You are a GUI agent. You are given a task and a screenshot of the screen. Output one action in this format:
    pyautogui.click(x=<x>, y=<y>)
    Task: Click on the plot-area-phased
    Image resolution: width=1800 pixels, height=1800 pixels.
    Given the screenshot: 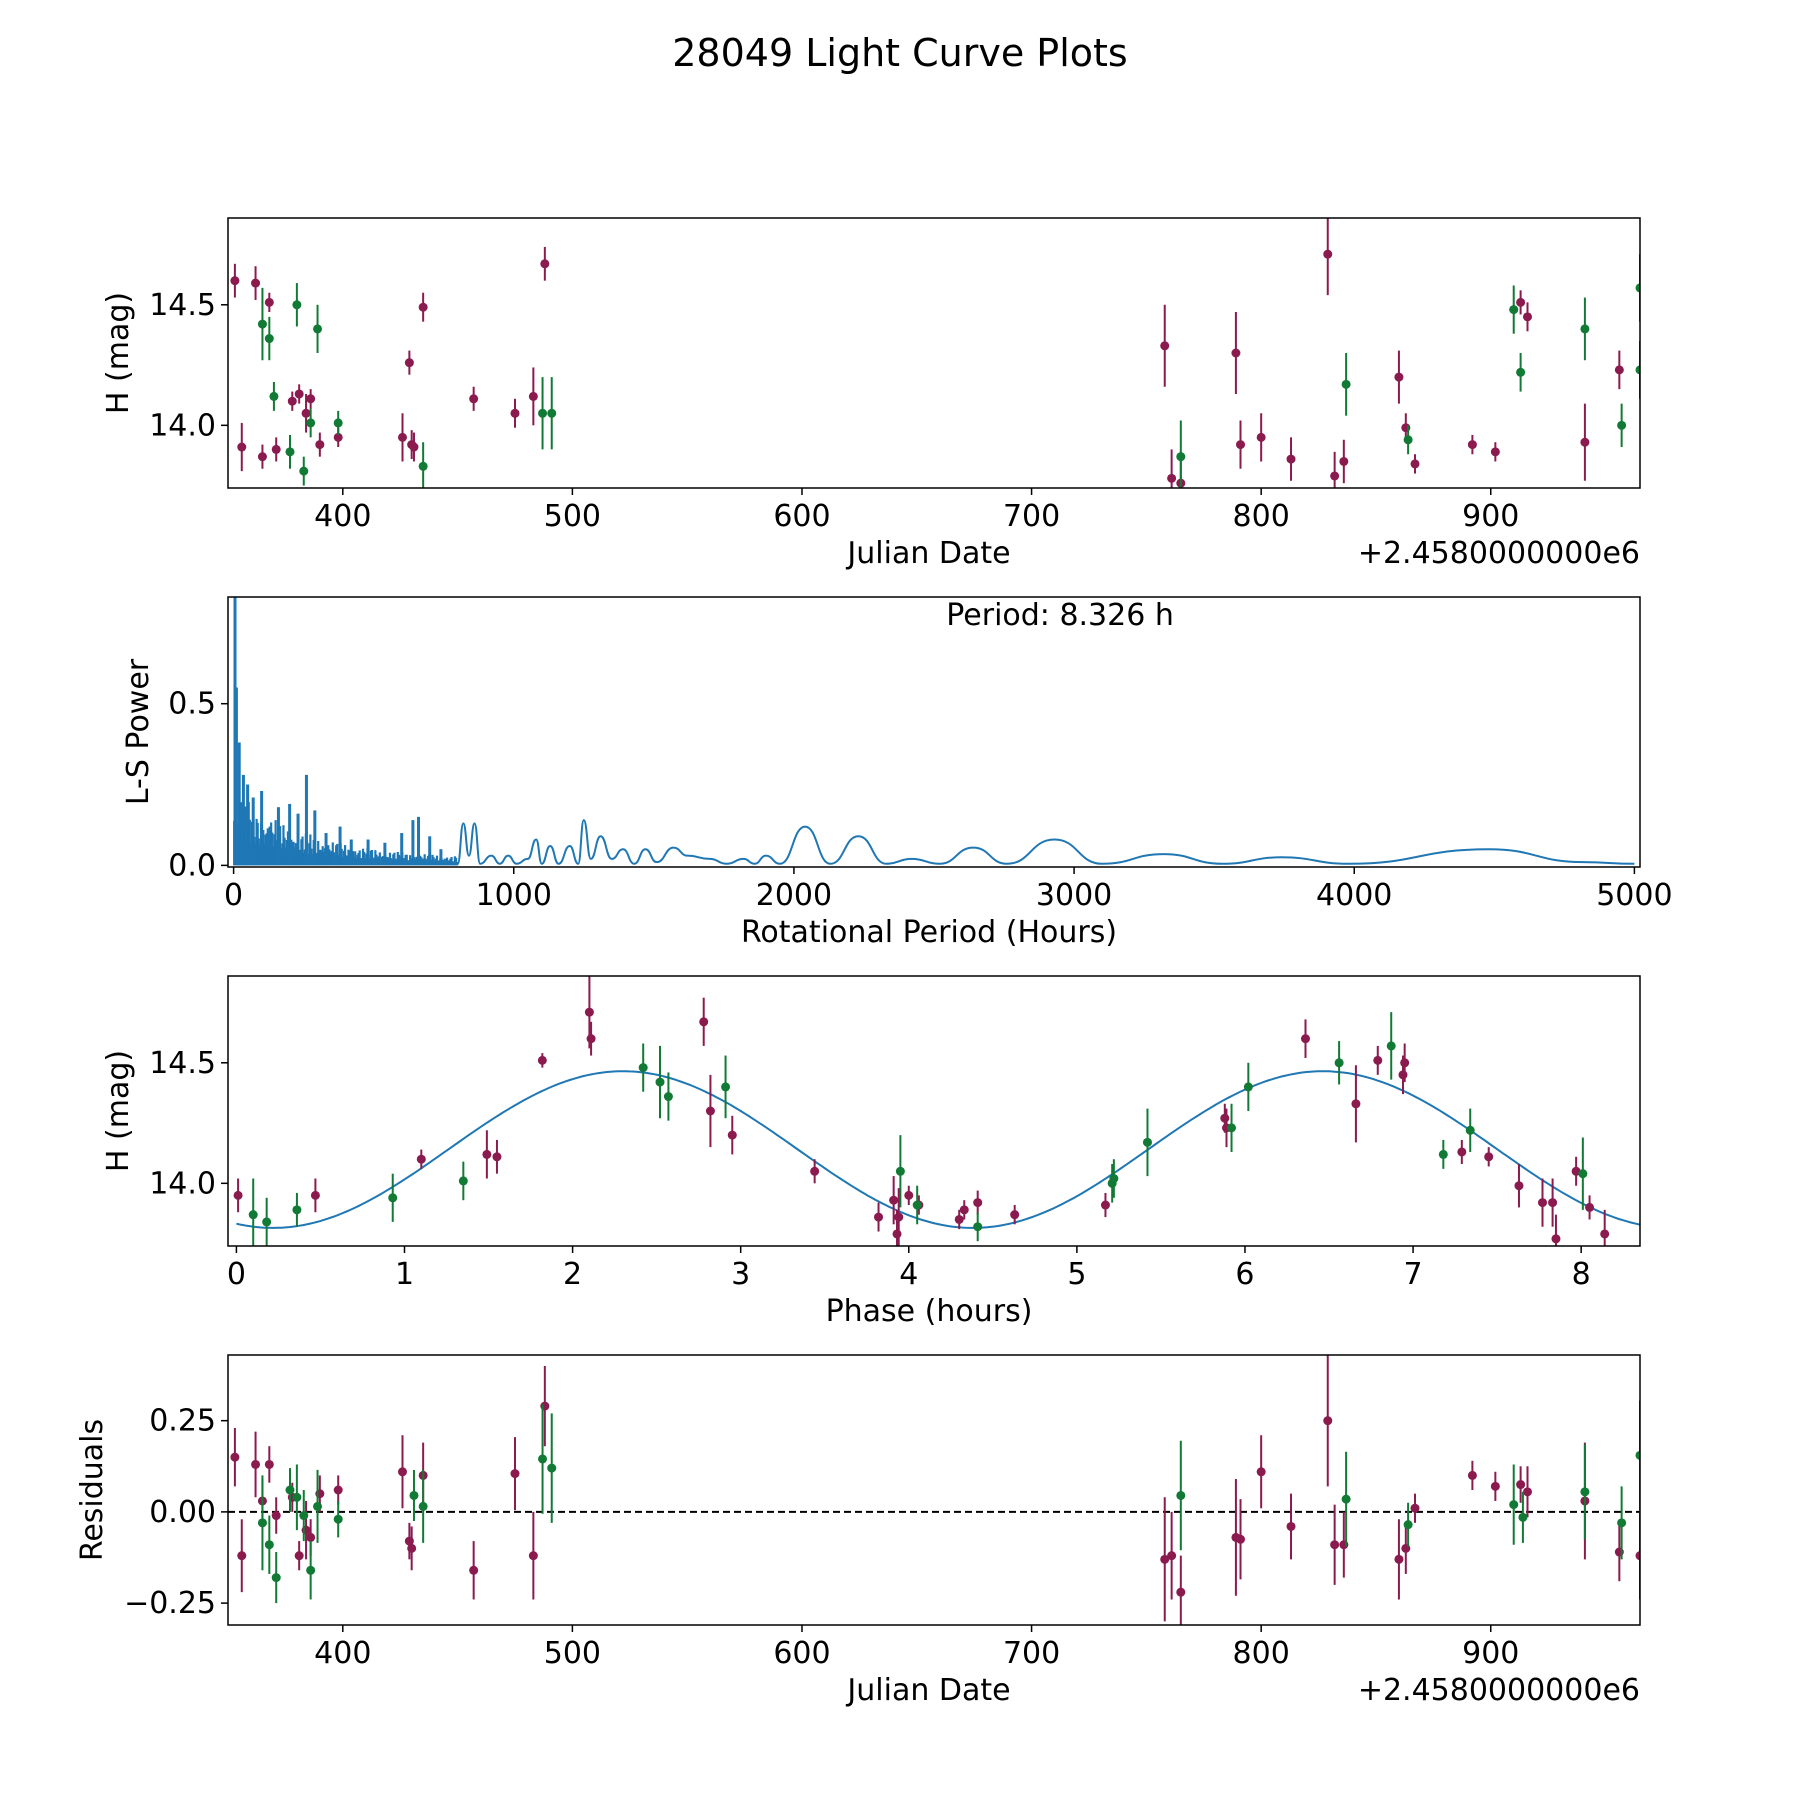 What is the action you would take?
    pyautogui.click(x=936, y=1111)
    